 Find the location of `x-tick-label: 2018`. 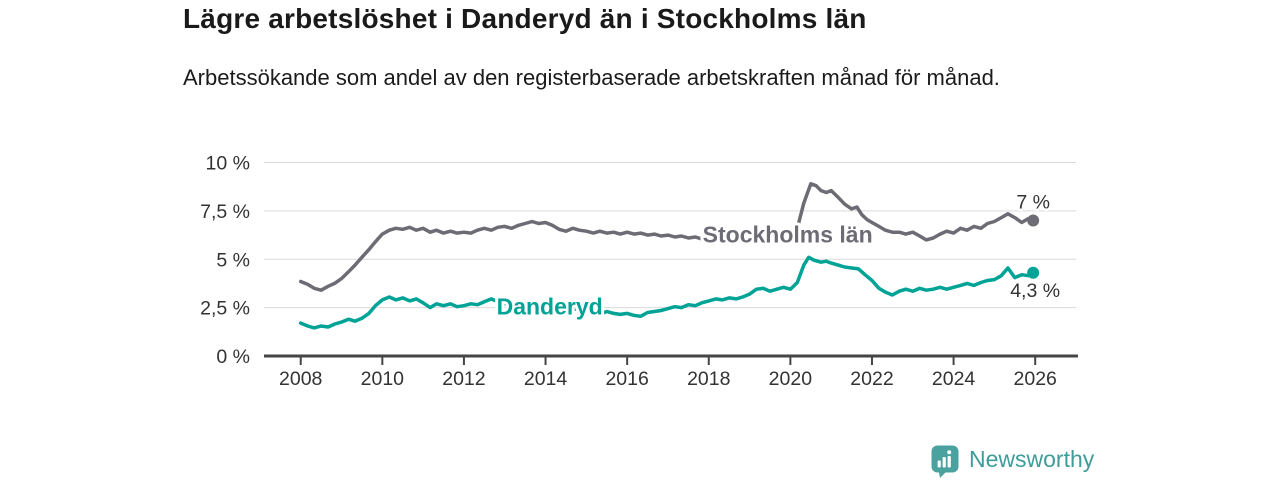

x-tick-label: 2018 is located at coordinates (708, 379).